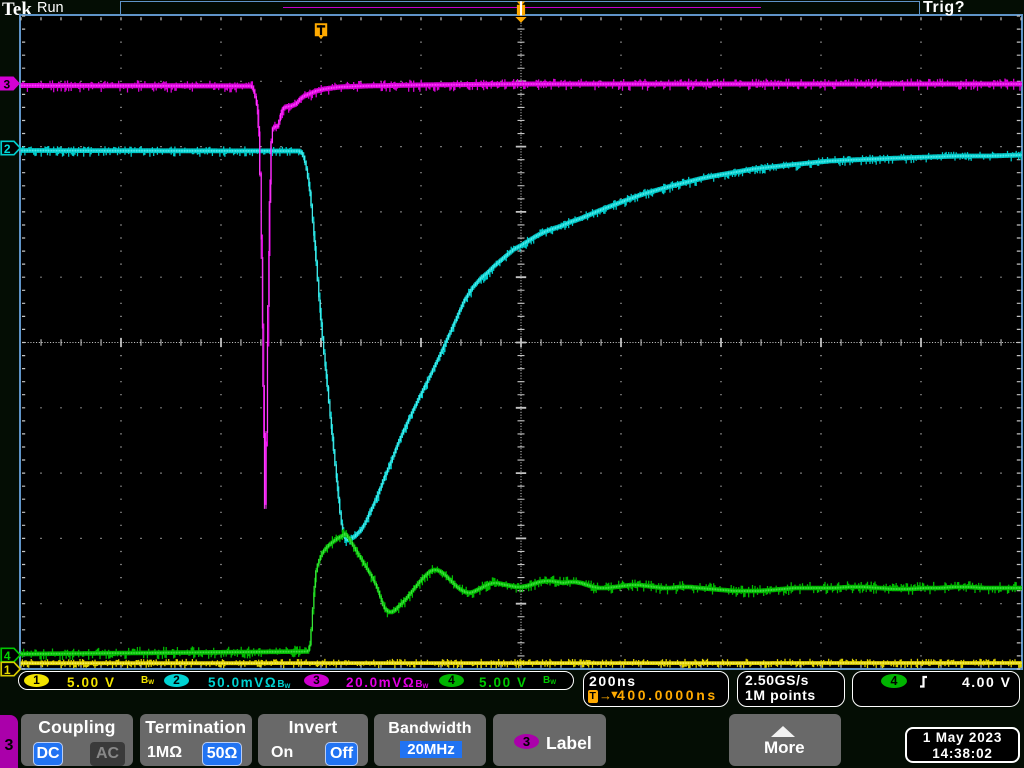  Describe the element at coordinates (7, 670) in the screenshot. I see `svg-text: 1` at that location.